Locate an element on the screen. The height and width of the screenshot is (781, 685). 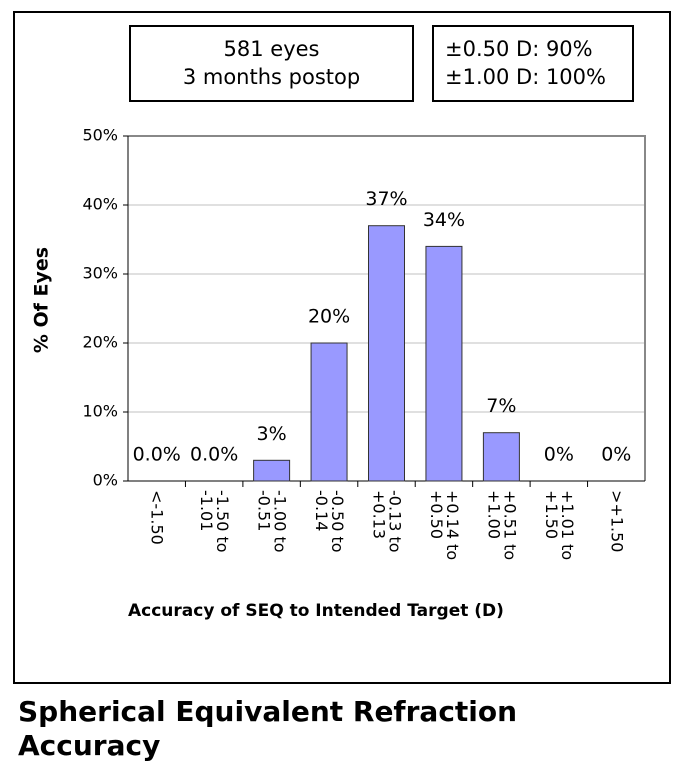
x-tick-label-line: +1.50 is located at coordinates (551, 514).